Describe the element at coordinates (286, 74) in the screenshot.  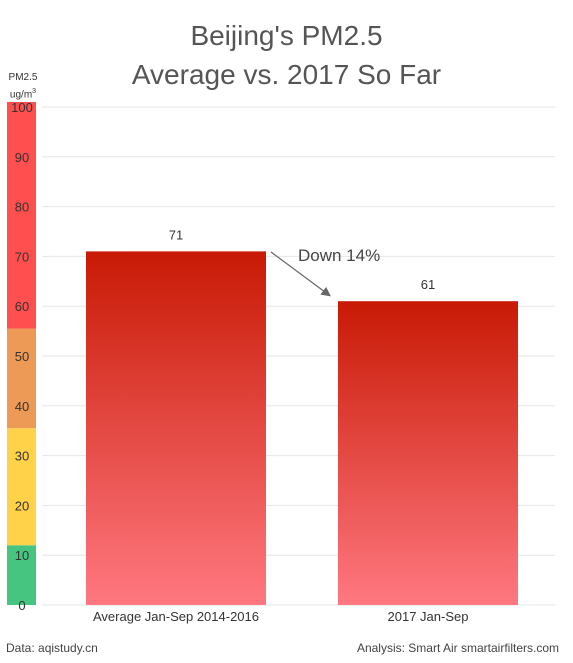
I see `chart-title-line-2: Average vs. 2017 So Far` at that location.